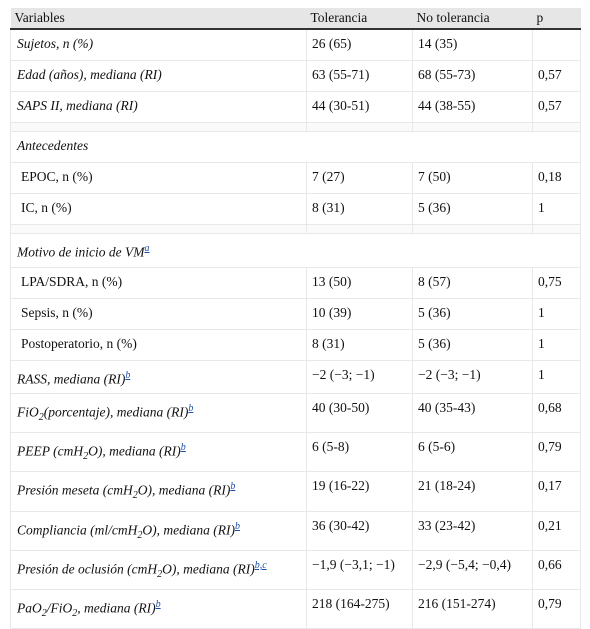  I want to click on label-text: FiO, so click(28, 412).